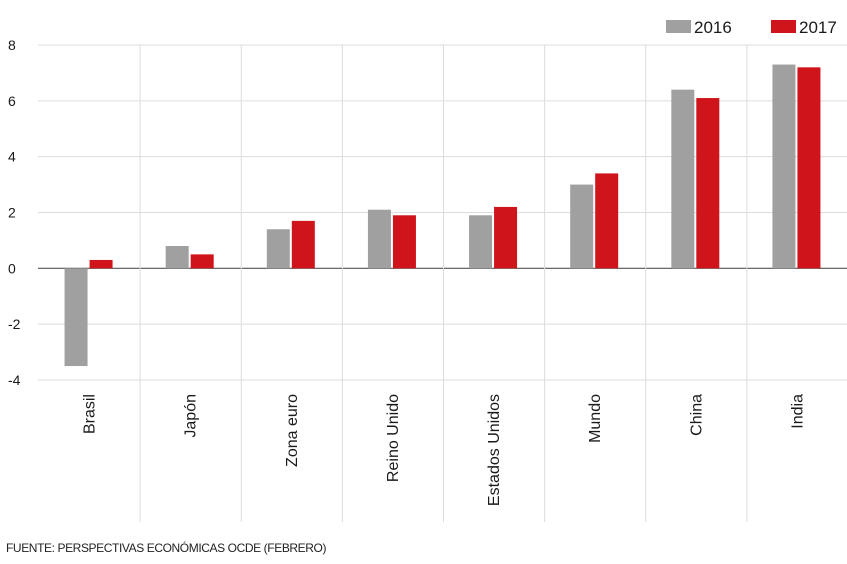 This screenshot has width=847, height=564. I want to click on bar-2016-estados-unidos, so click(481, 242).